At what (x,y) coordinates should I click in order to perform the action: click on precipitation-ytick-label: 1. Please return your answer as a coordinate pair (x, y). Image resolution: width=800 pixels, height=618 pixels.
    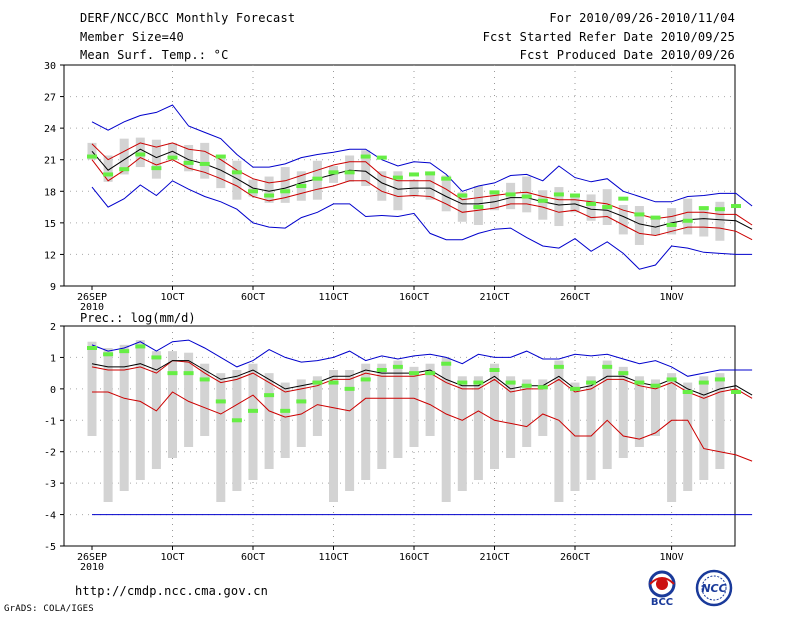
    Looking at the image, I should click on (53, 358).